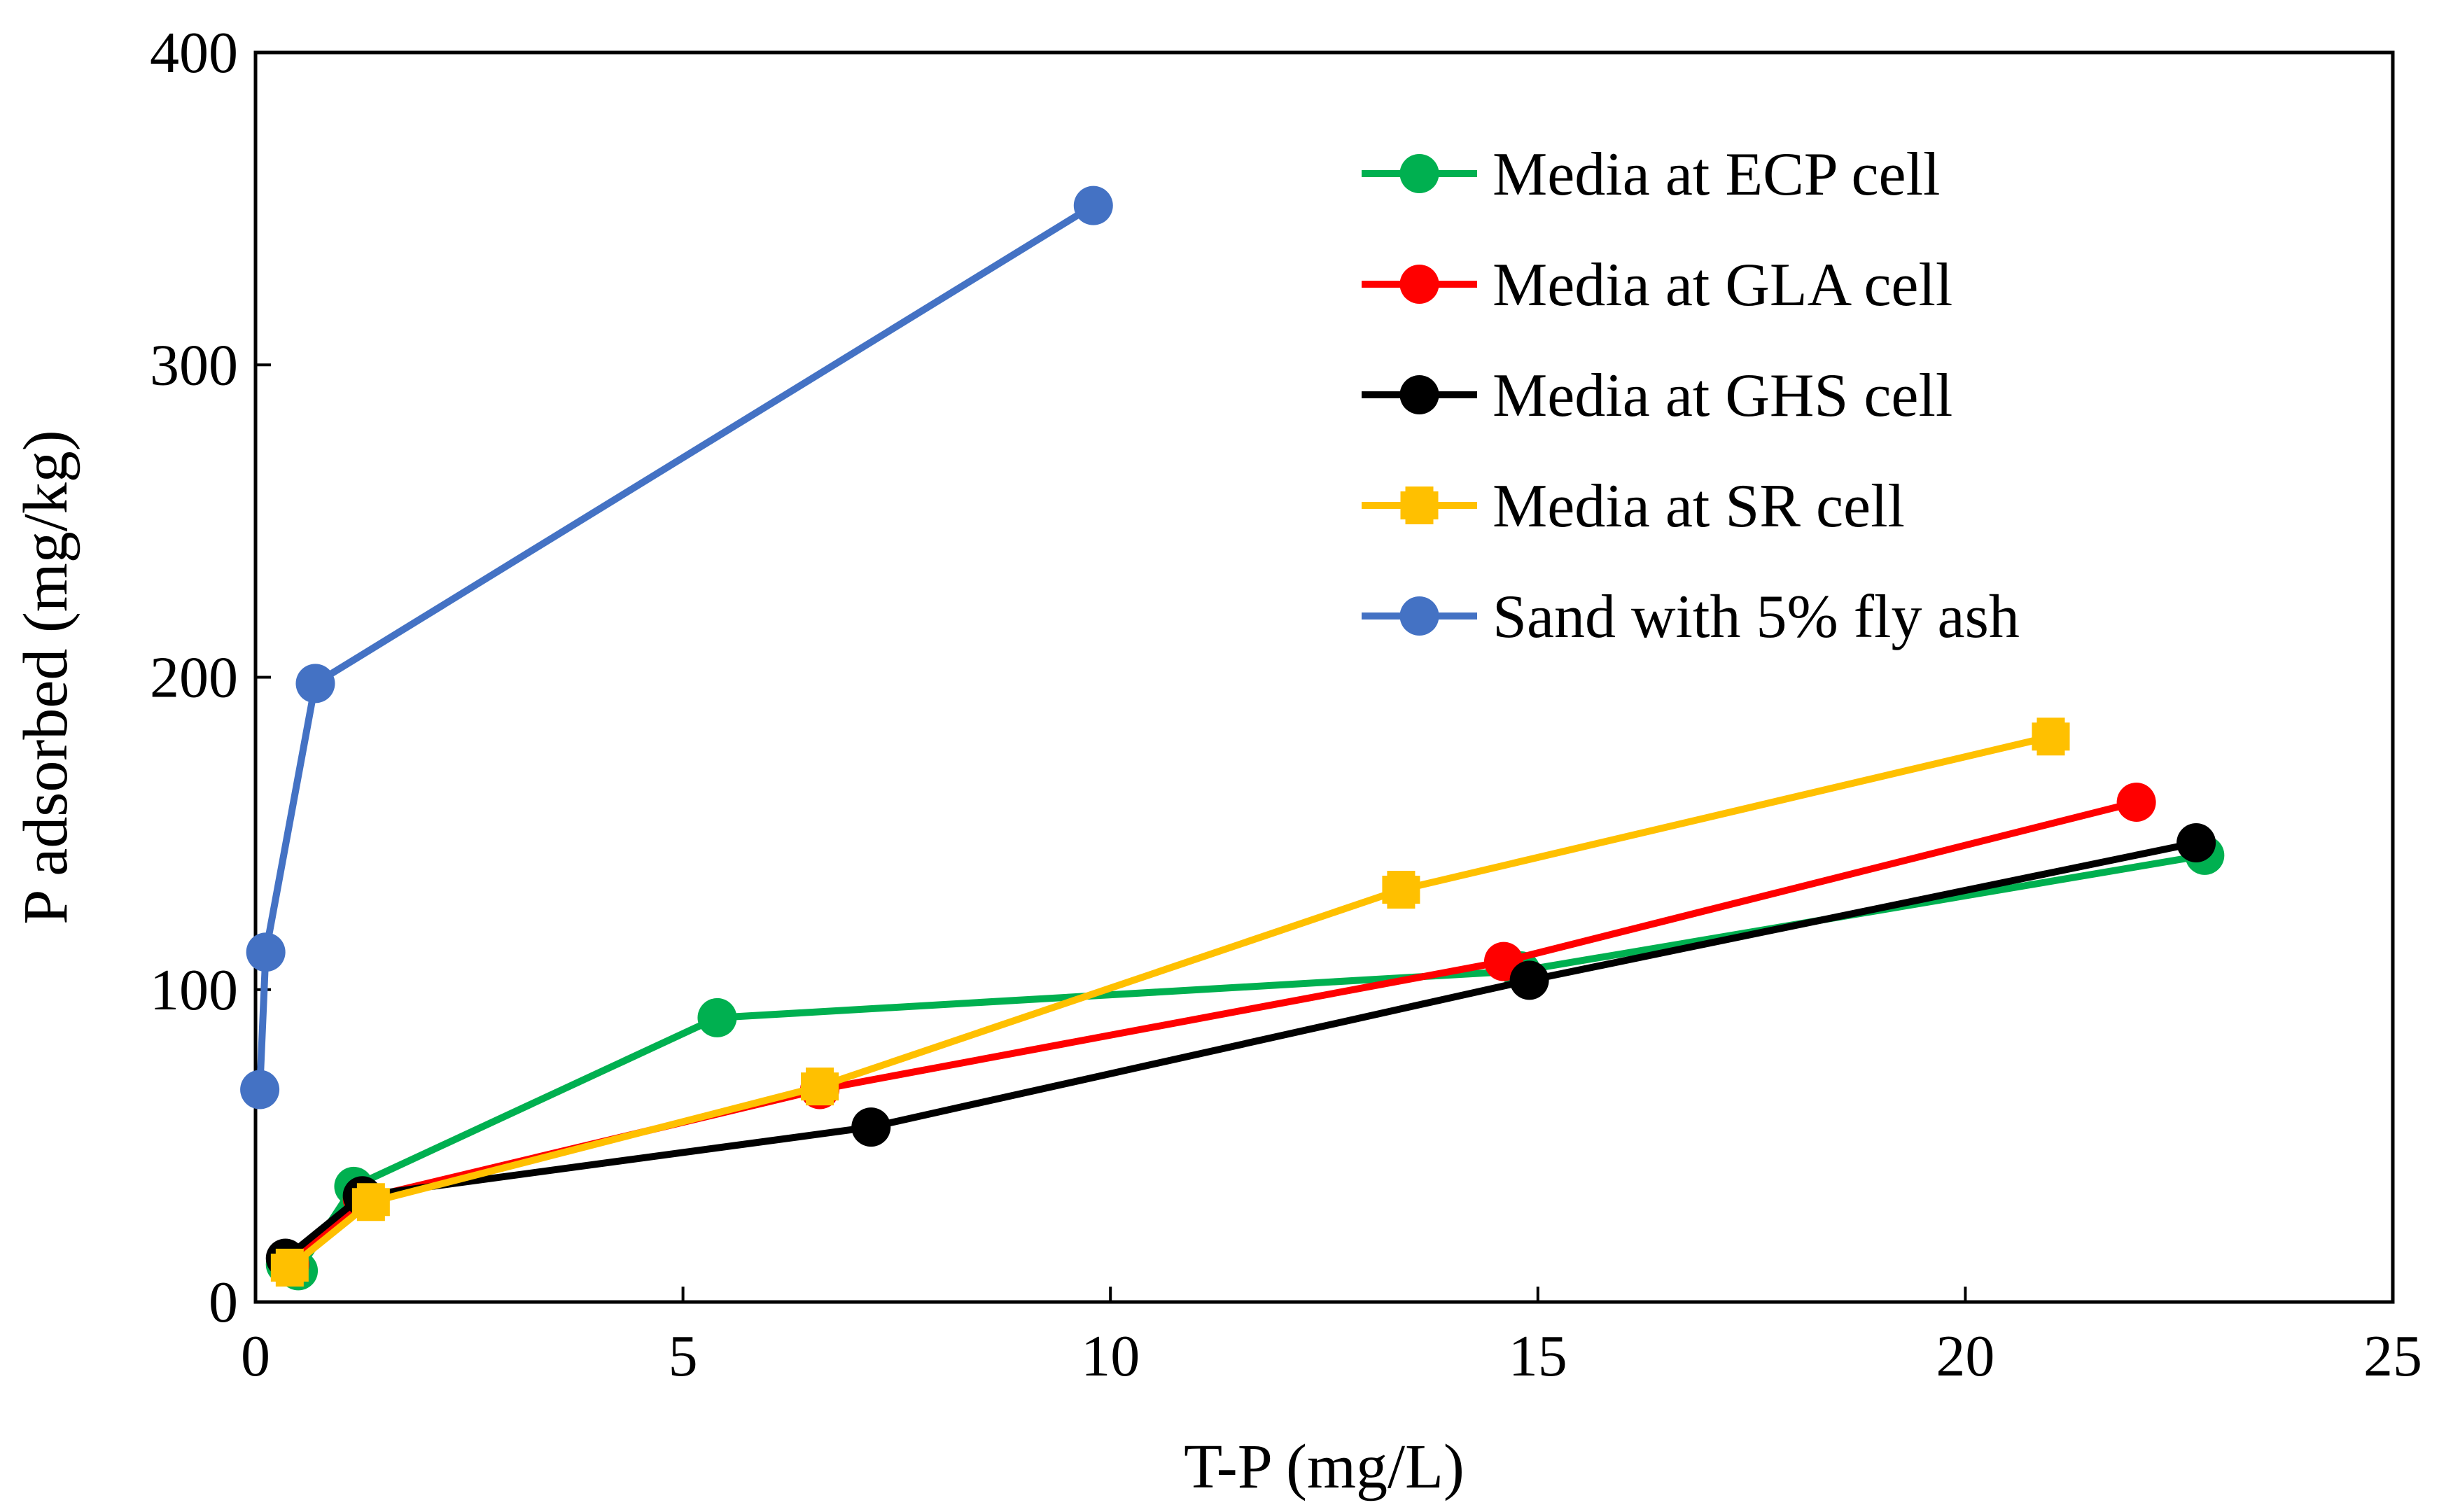 The width and height of the screenshot is (2439, 1512). I want to click on y-tick-label: 400, so click(194, 52).